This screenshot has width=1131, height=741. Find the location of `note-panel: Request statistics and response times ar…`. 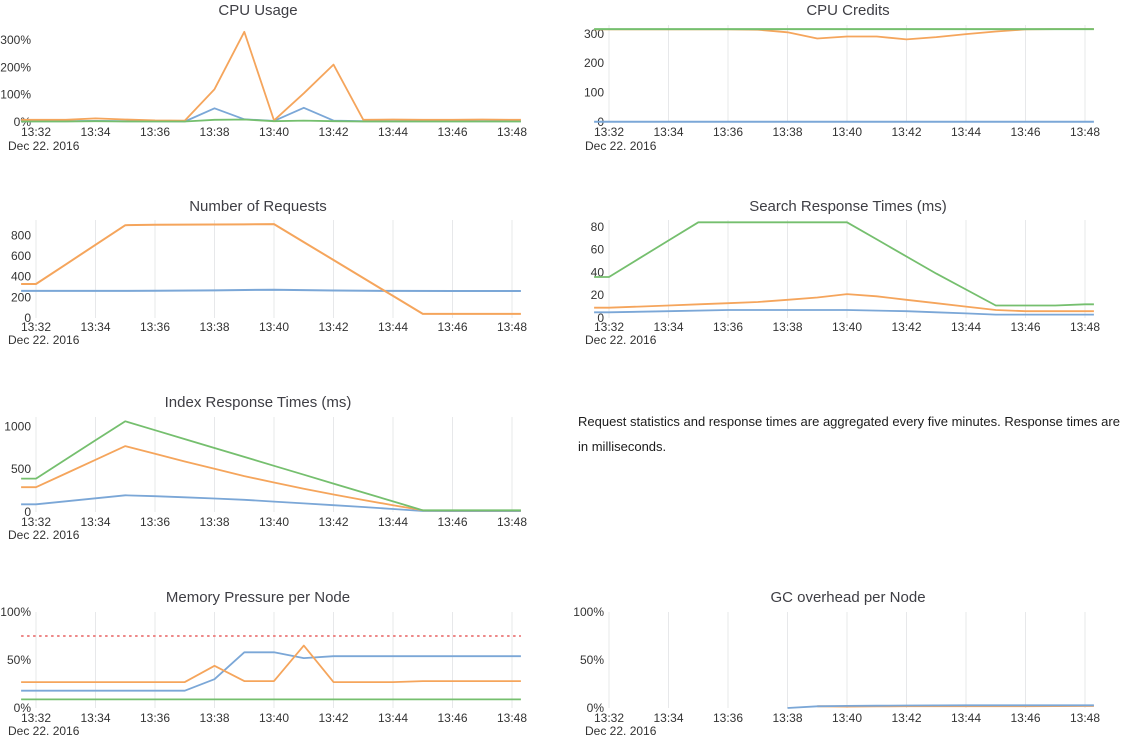

note-panel: Request statistics and response times ar… is located at coordinates (848, 482).